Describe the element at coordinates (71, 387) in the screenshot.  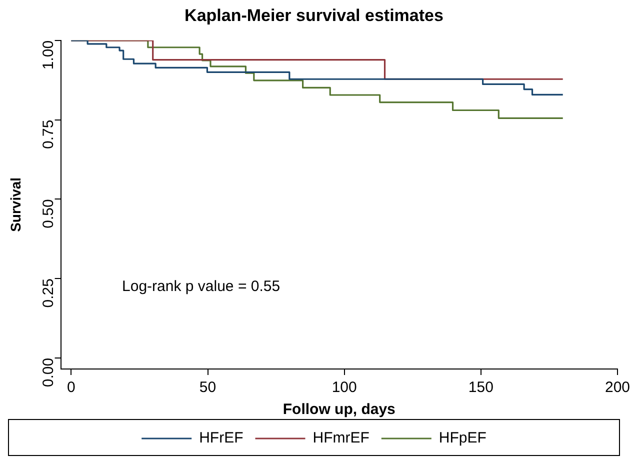
I see `x-tick-label: 0` at that location.